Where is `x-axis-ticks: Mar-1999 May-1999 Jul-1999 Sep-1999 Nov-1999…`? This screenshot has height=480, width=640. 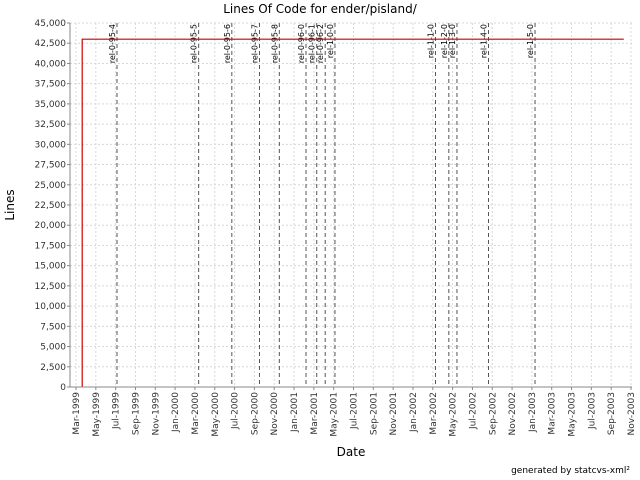 x-axis-ticks: Mar-1999 May-1999 Jul-1999 Sep-1999 Nov-1999… is located at coordinates (354, 412).